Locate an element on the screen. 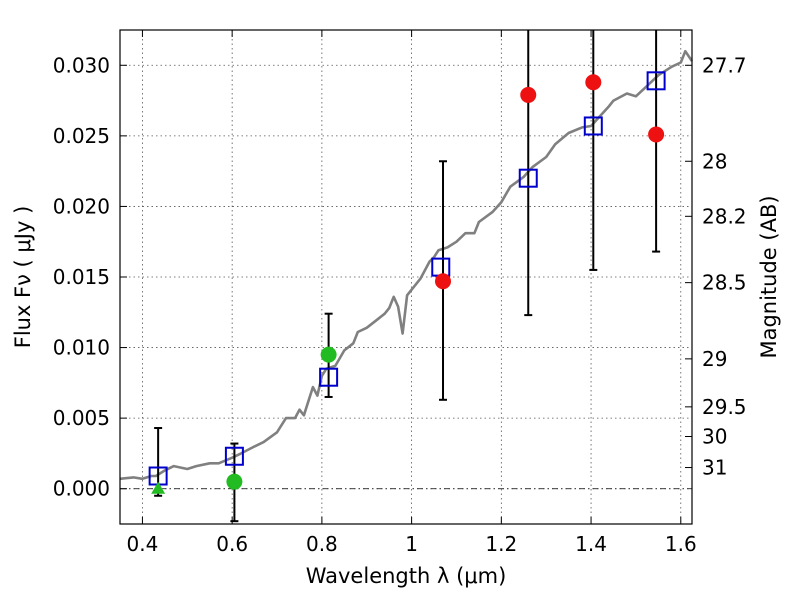 The width and height of the screenshot is (800, 600). non-detection-point is located at coordinates (158, 487).